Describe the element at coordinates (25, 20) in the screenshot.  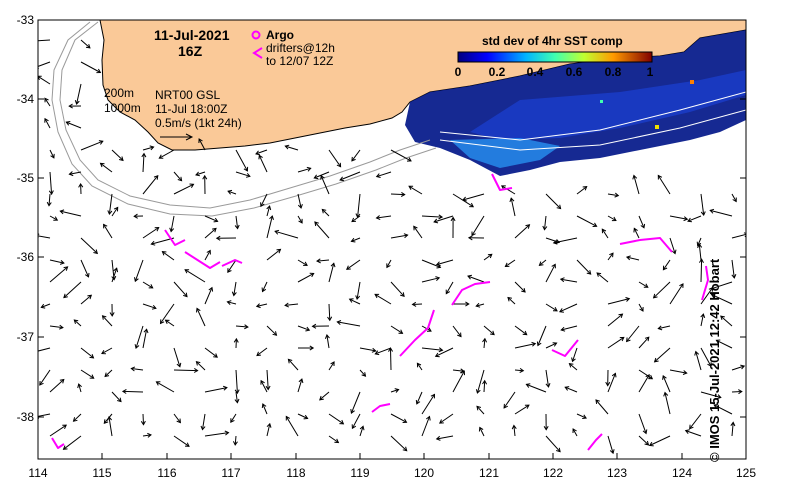
I see `lat-tick: -33` at that location.